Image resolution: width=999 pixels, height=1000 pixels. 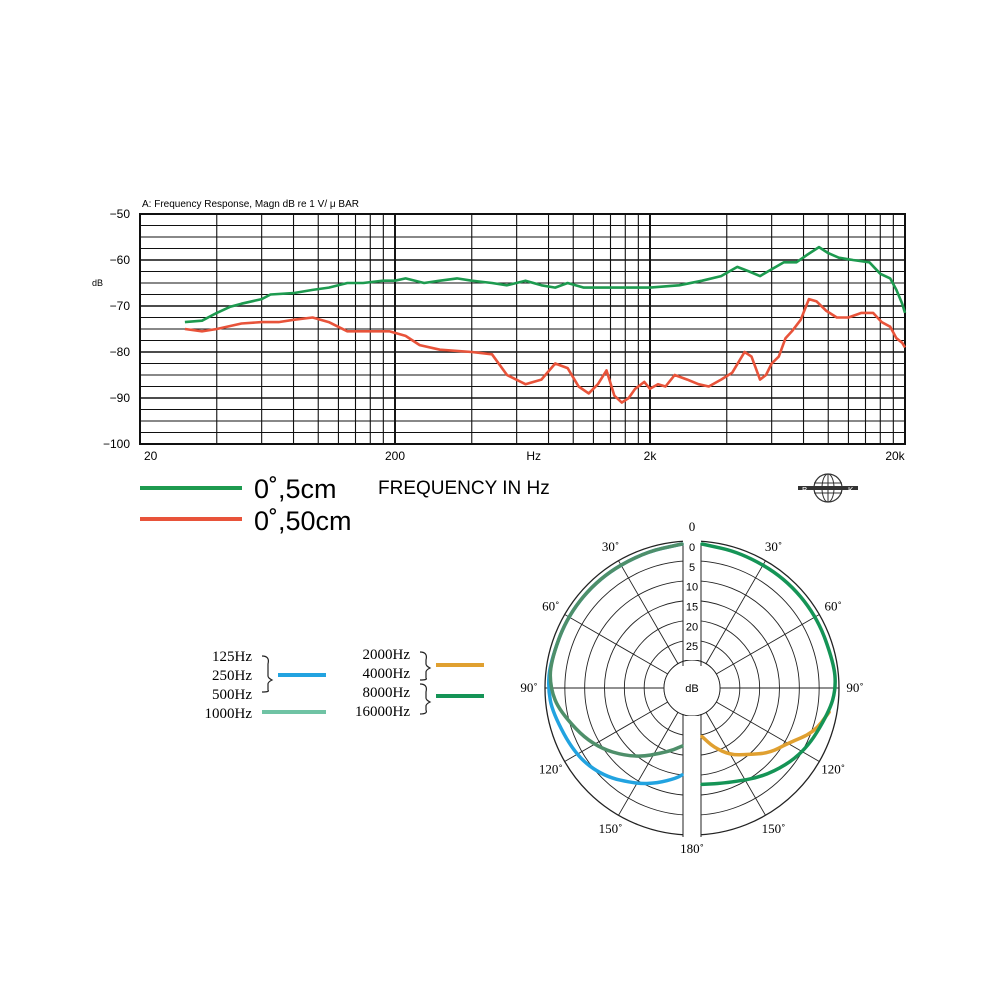 I want to click on y-tick-label: −100, so click(x=116, y=444).